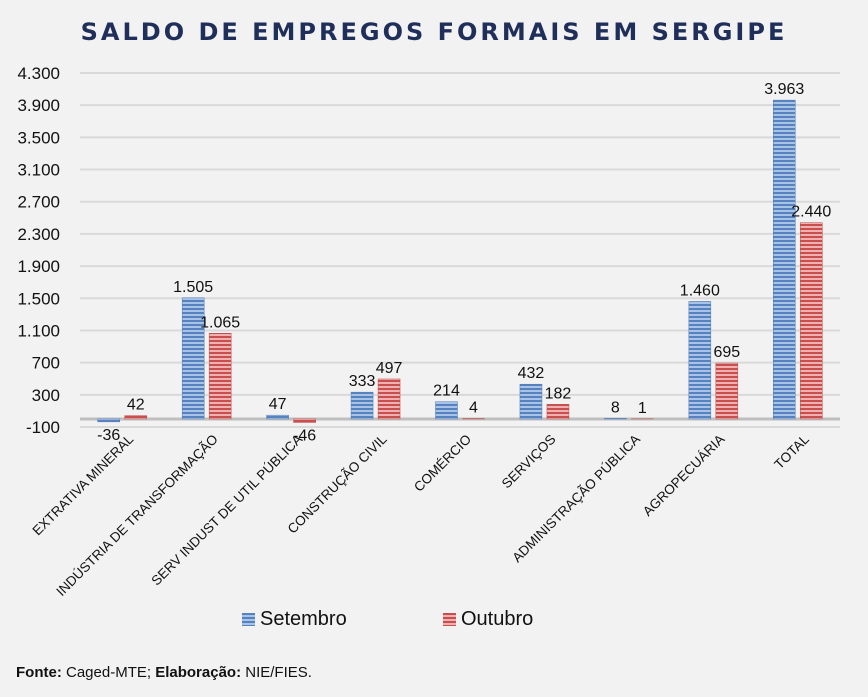  I want to click on y-tick-label: 700, so click(46, 363).